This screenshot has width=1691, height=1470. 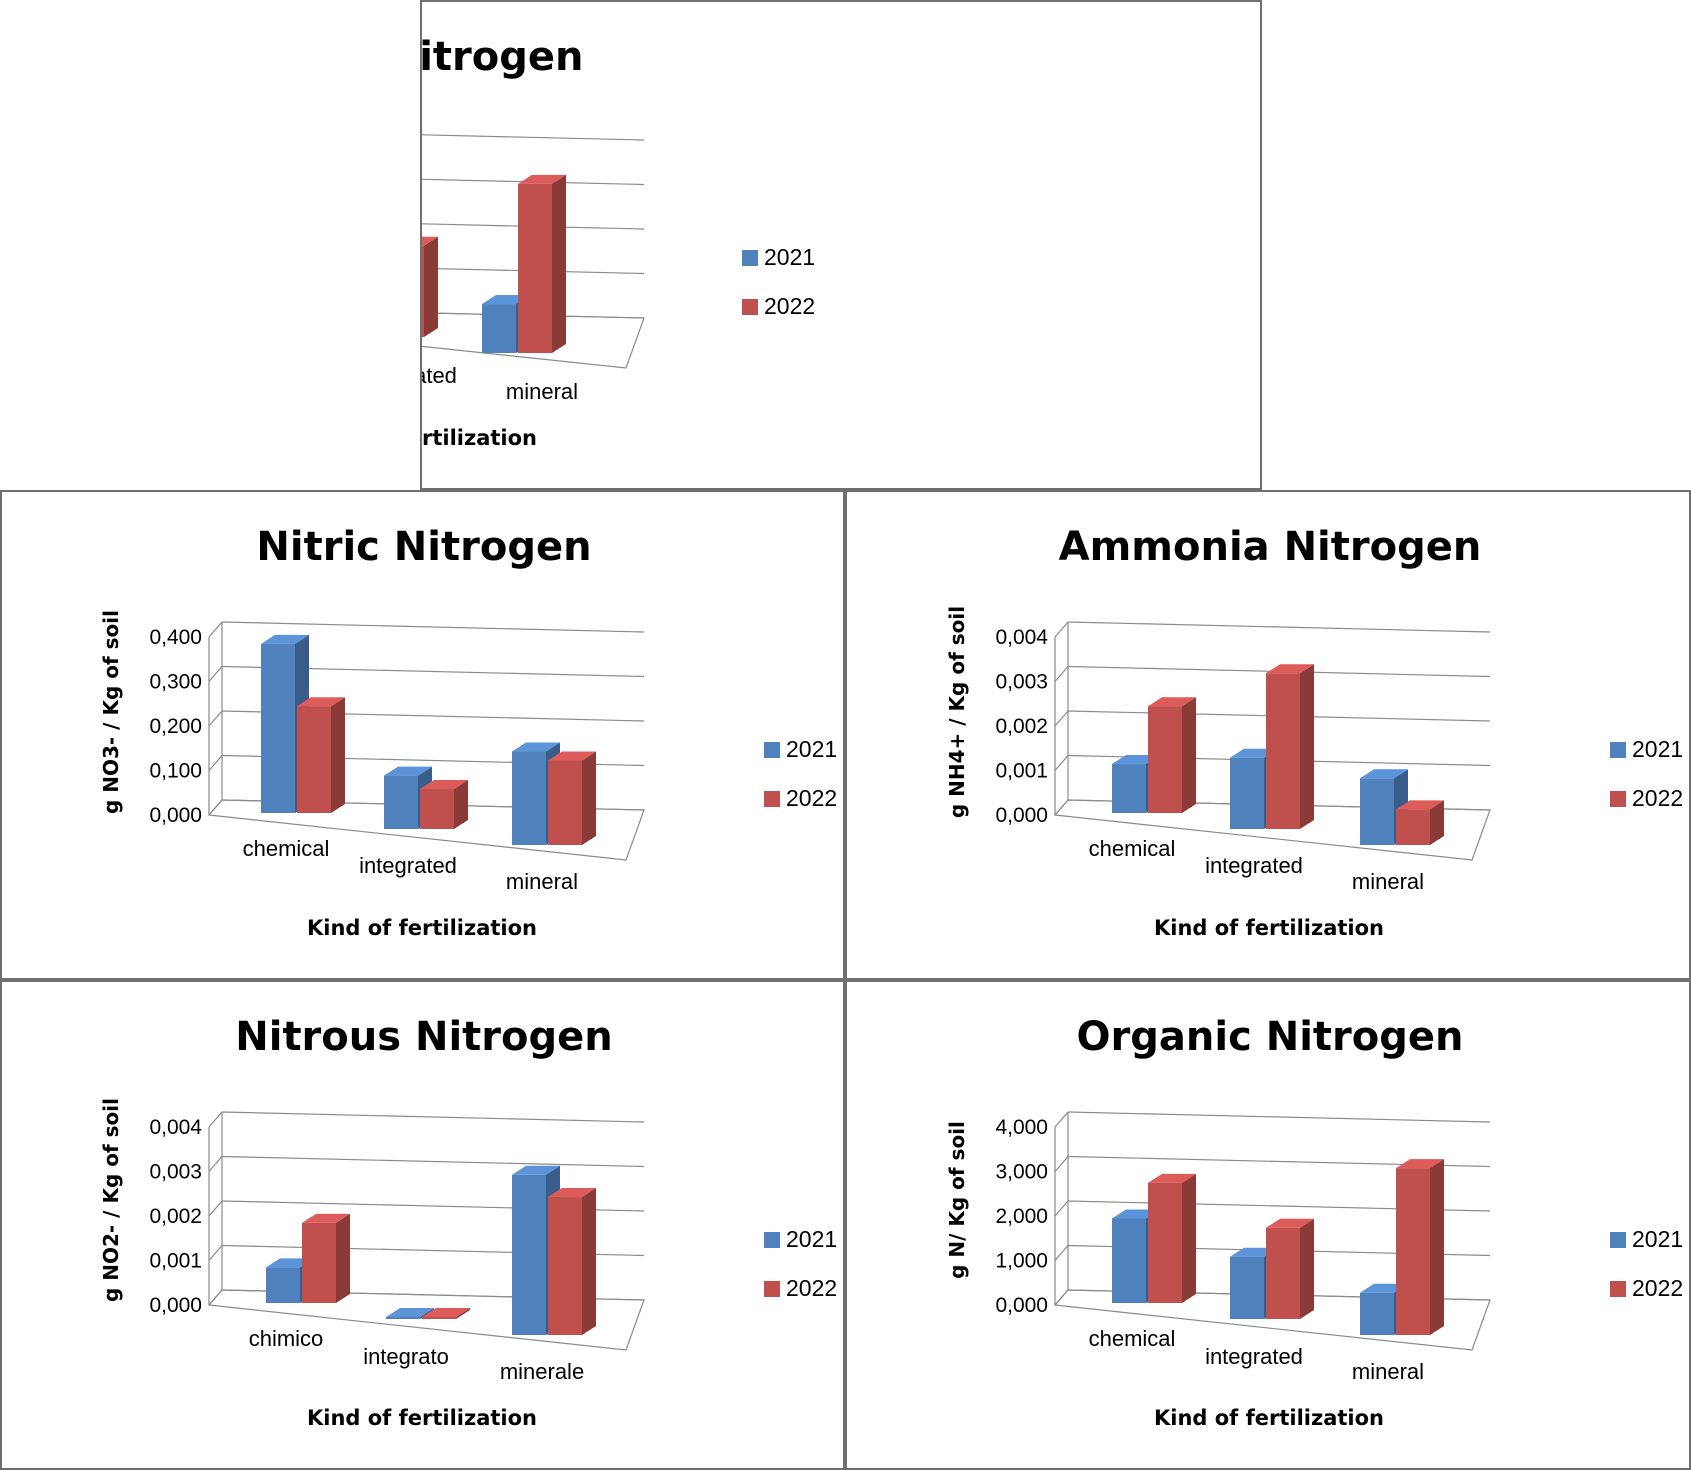 I want to click on y-axis-title: g NH4+ / Kg of soil, so click(x=957, y=712).